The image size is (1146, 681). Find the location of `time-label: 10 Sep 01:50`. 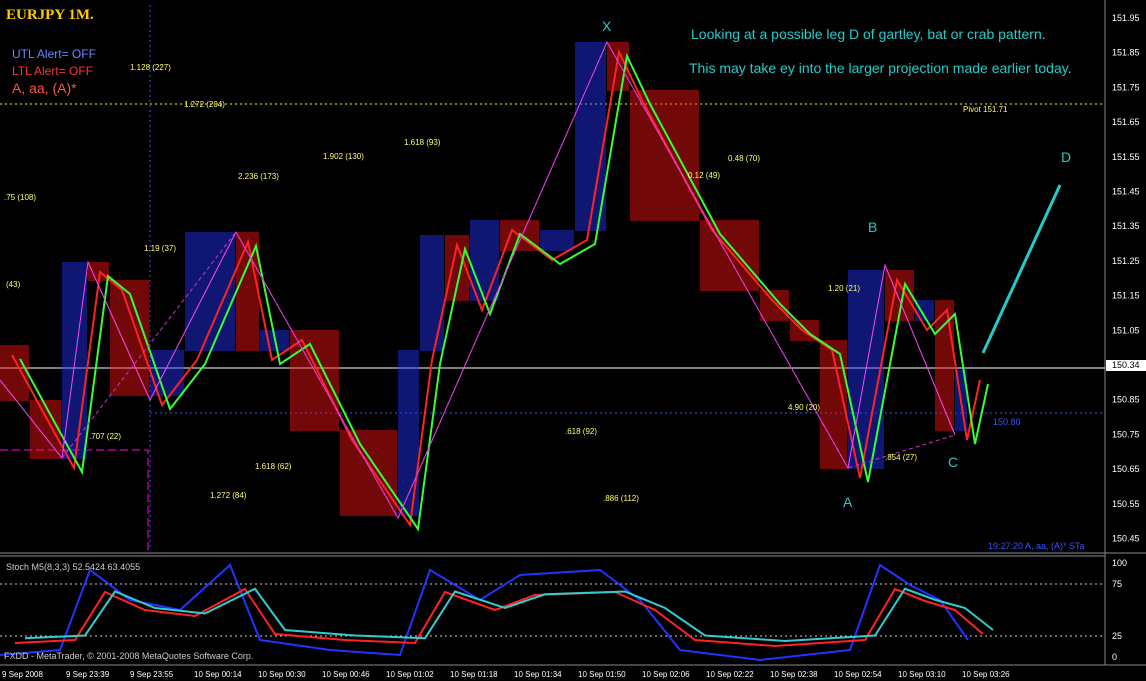

time-label: 10 Sep 01:50 is located at coordinates (602, 674).